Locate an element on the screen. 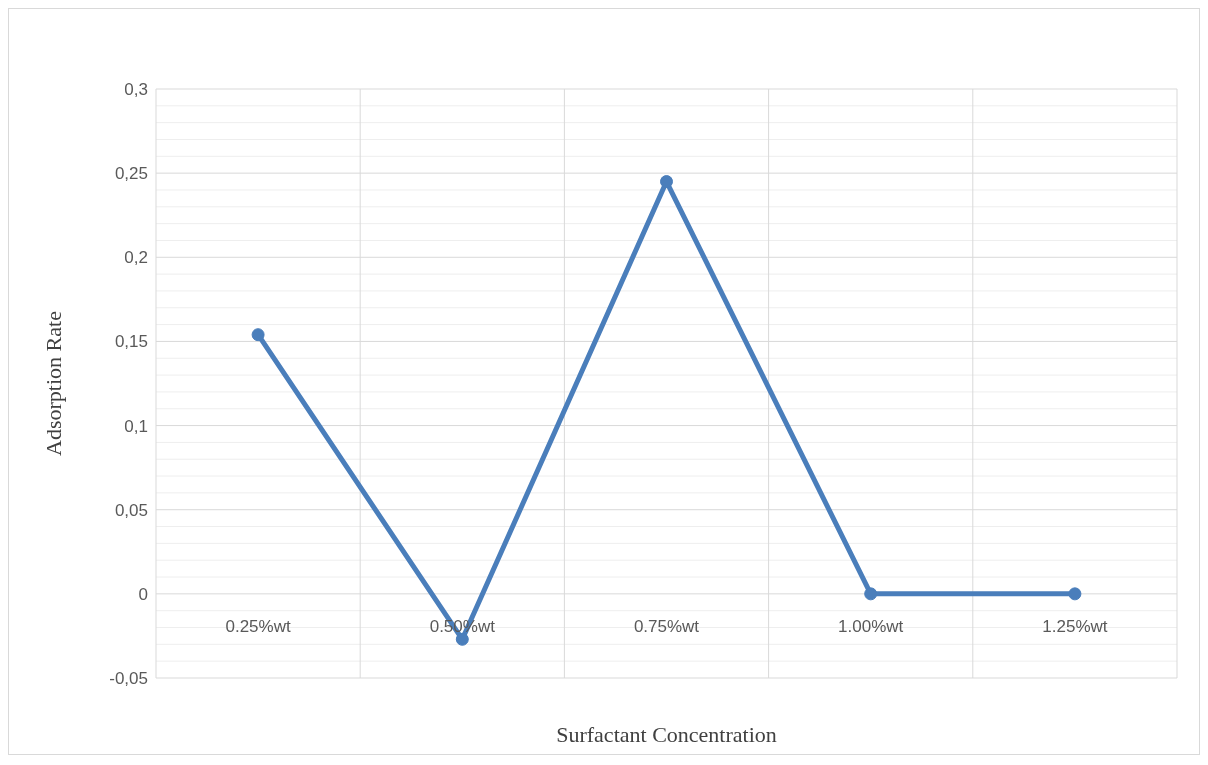 This screenshot has height=765, width=1208. x-tick-label: 0.25%wt is located at coordinates (258, 626).